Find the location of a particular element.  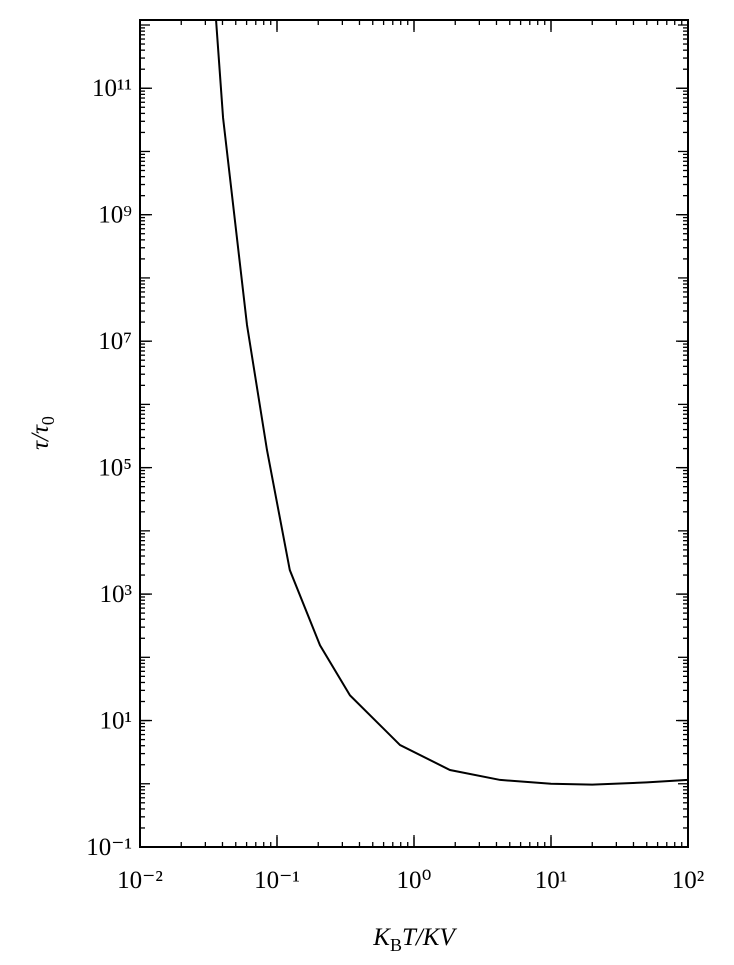

x-tick-label: 10² is located at coordinates (688, 880).